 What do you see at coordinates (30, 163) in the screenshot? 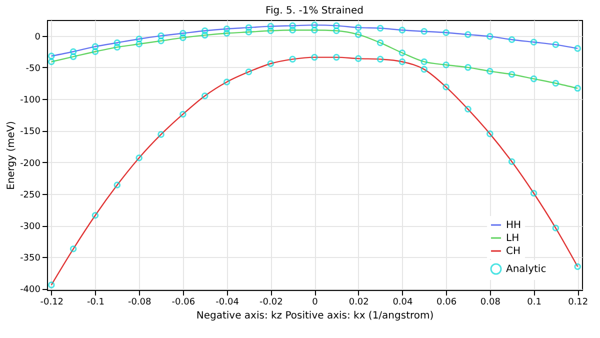
I see `y-tick-label: -200` at bounding box center [30, 163].